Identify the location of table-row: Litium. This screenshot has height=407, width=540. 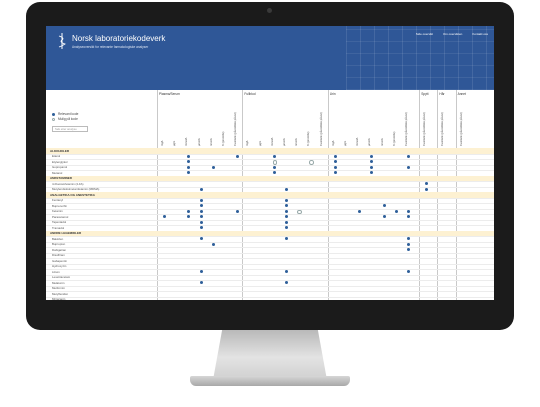
(270, 272).